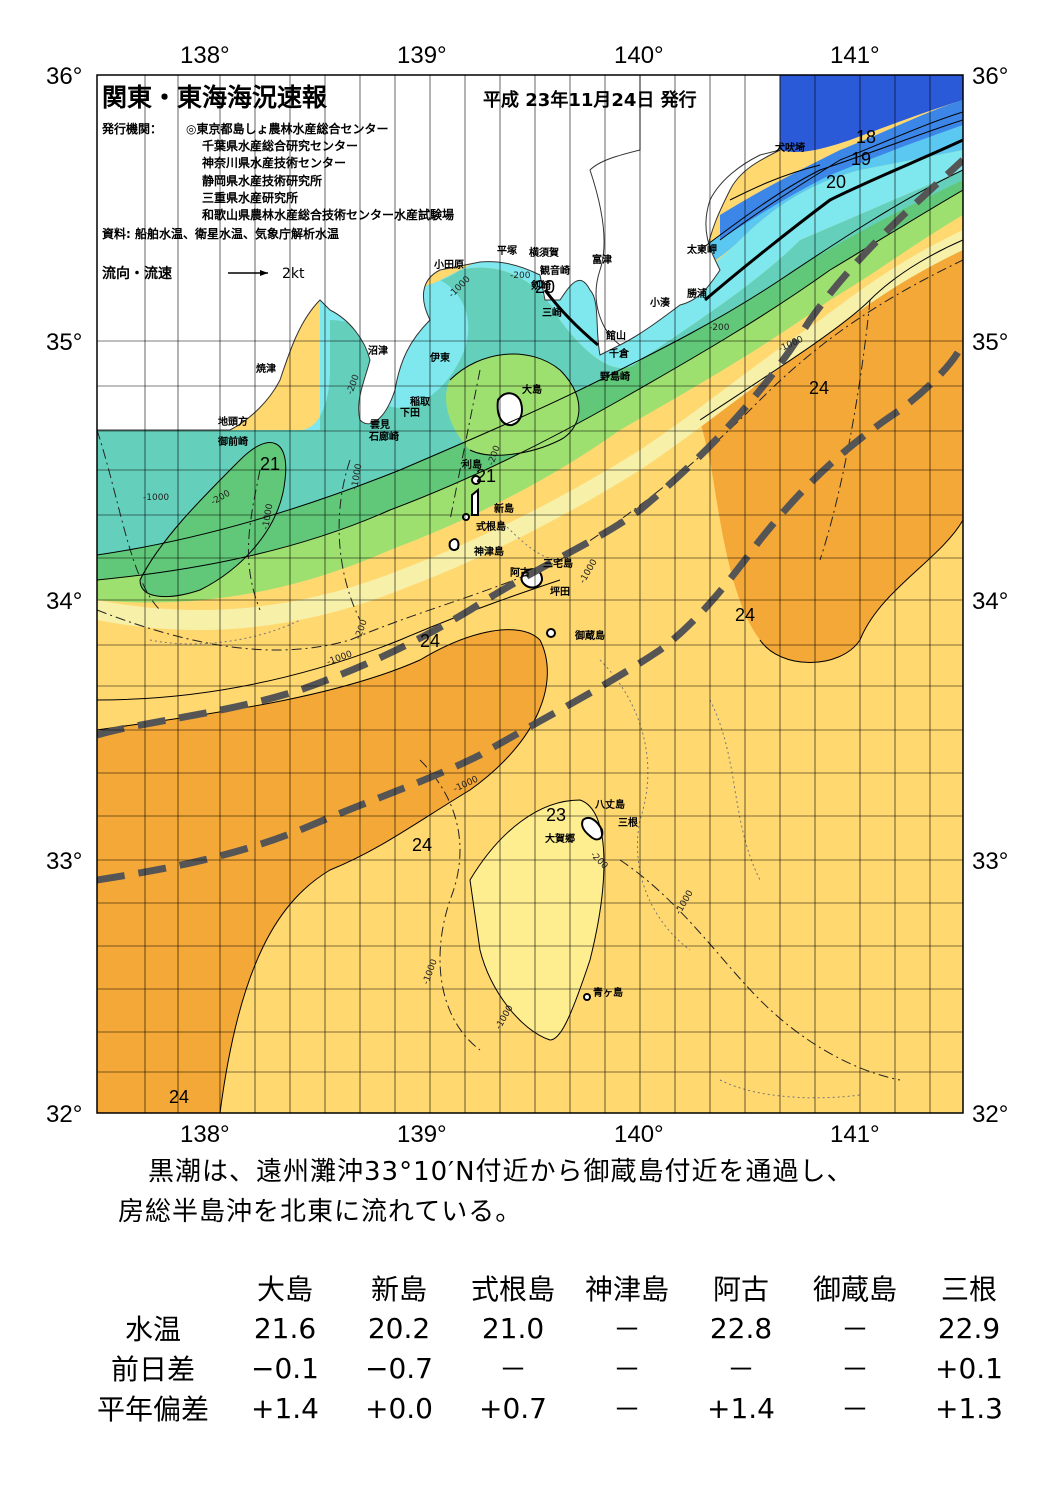 This screenshot has height=1503, width=1064. I want to click on place-toshima: 利島, so click(472, 464).